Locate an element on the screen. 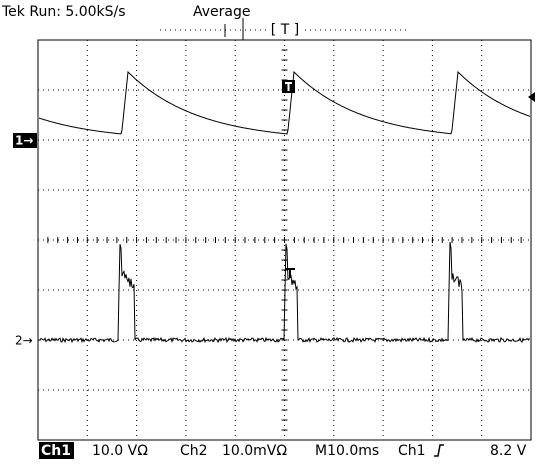  trigger-label-bg is located at coordinates (285, 30).